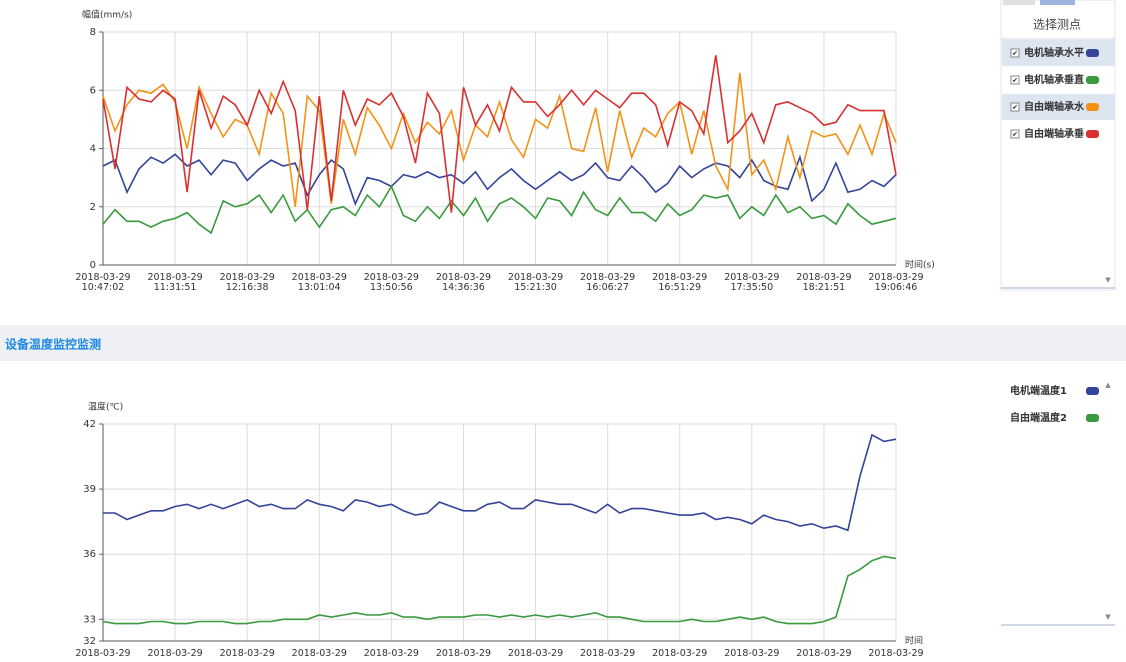 Image resolution: width=1126 pixels, height=662 pixels. What do you see at coordinates (93, 149) in the screenshot?
I see `y-tick-label: 4` at bounding box center [93, 149].